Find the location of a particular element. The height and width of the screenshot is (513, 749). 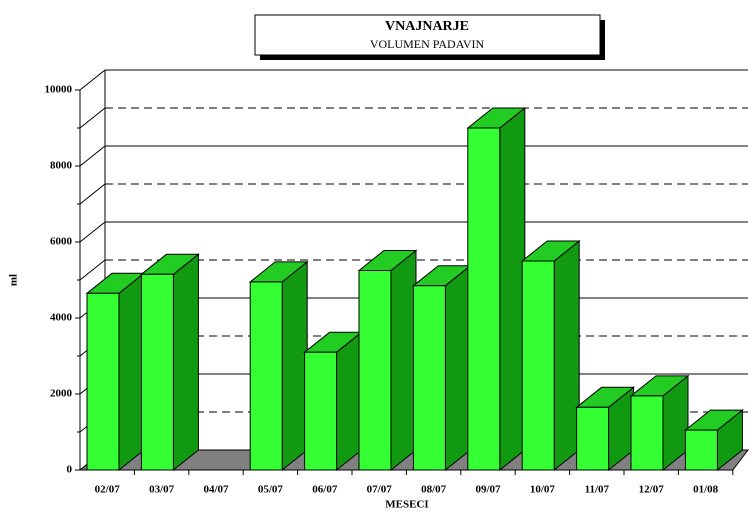

x-tick-label: 12/07 is located at coordinates (652, 490).